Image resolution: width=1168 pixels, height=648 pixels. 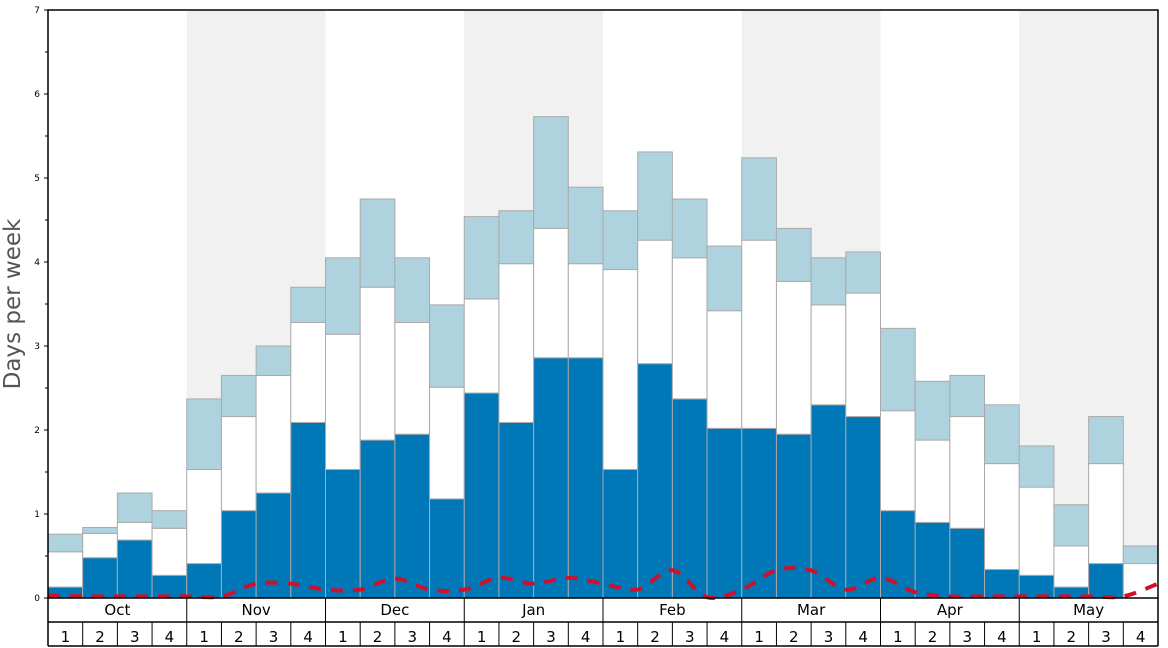 I want to click on month-label: Nov, so click(x=255, y=610).